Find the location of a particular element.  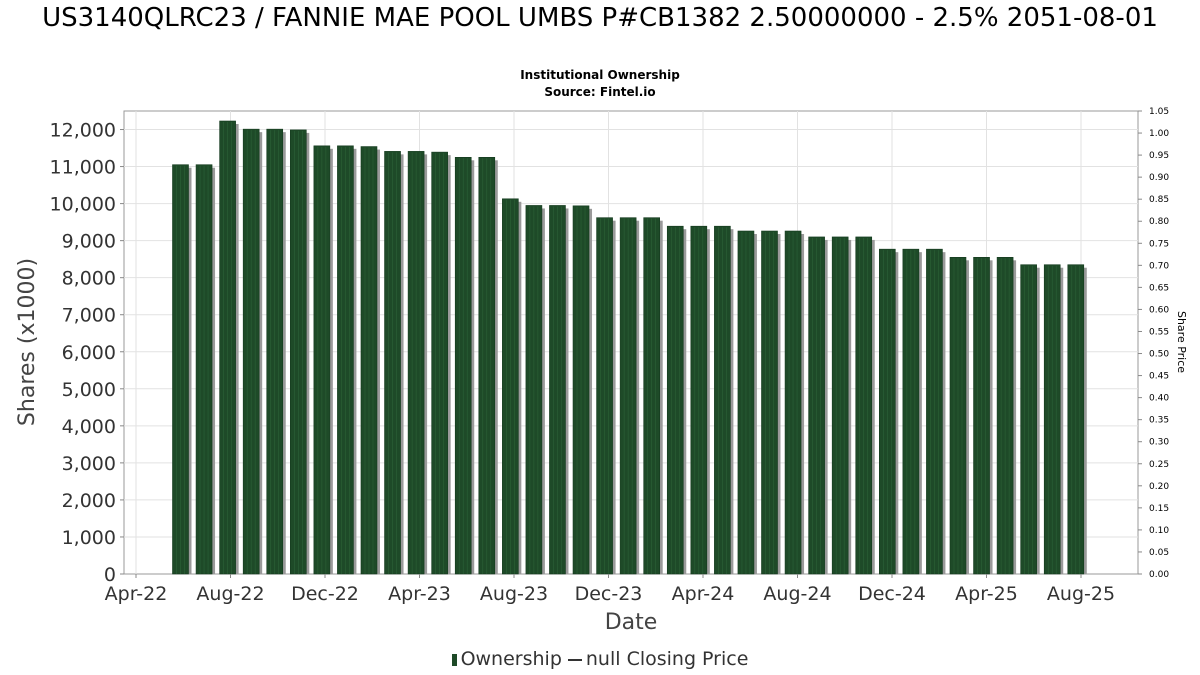

y-tick-label: 0 is located at coordinates (110, 575).